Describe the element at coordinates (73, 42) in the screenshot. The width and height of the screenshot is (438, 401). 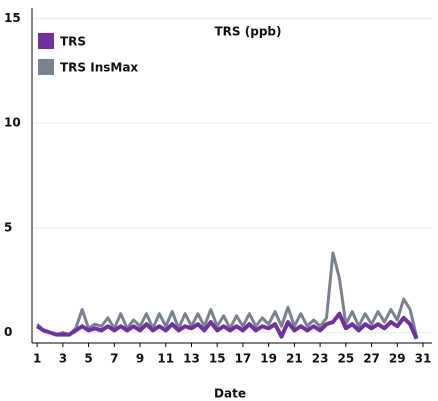
I see `legend-label: TRS` at that location.